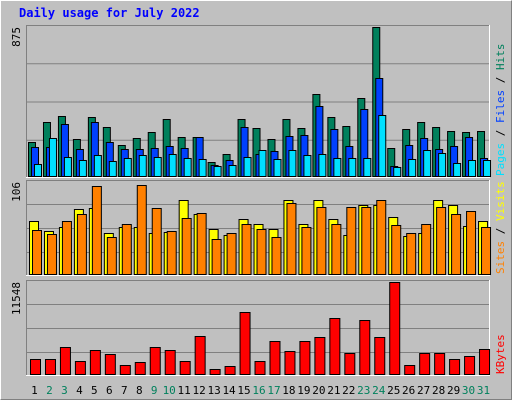 This screenshot has height=400, width=512. What do you see at coordinates (169, 390) in the screenshot?
I see `day-tick-label: 10` at bounding box center [169, 390].